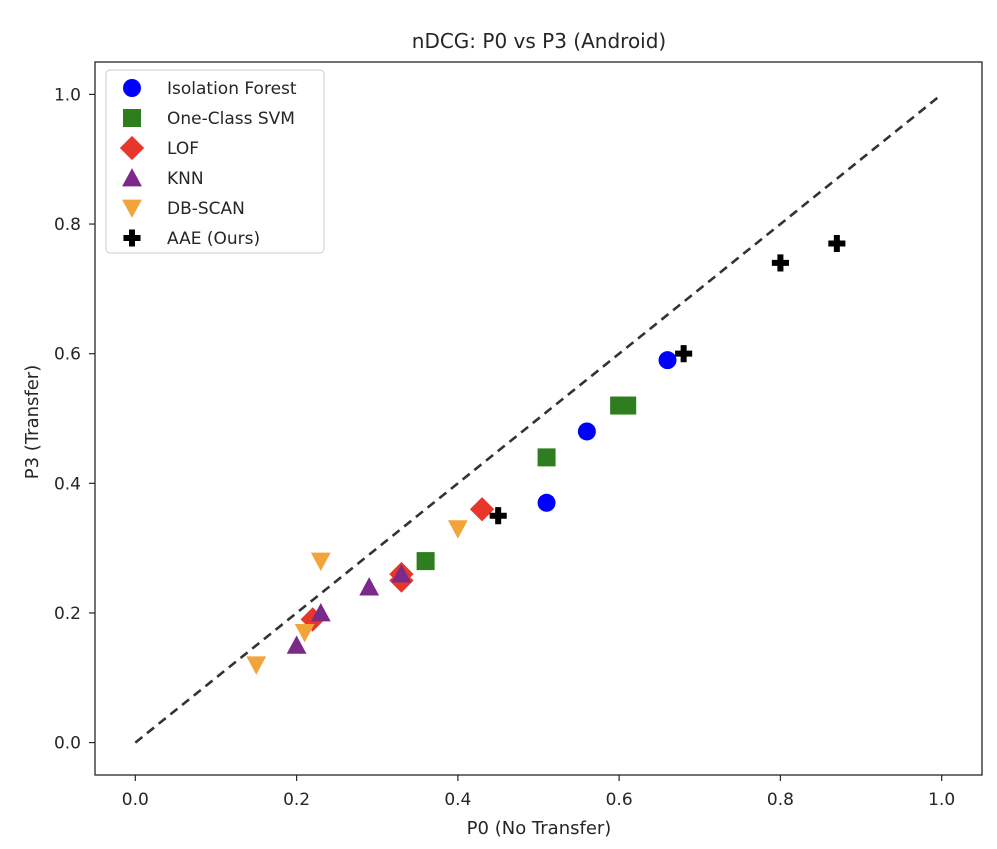 The height and width of the screenshot is (849, 997). Describe the element at coordinates (132, 177) in the screenshot. I see `legend-marker-knn` at that location.